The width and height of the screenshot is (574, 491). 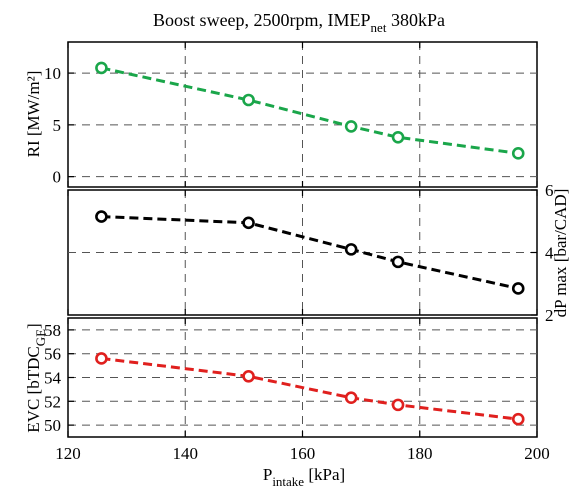 I want to click on y-axis-label-bottom: EVC [bTDCGE], so click(x=36, y=377).